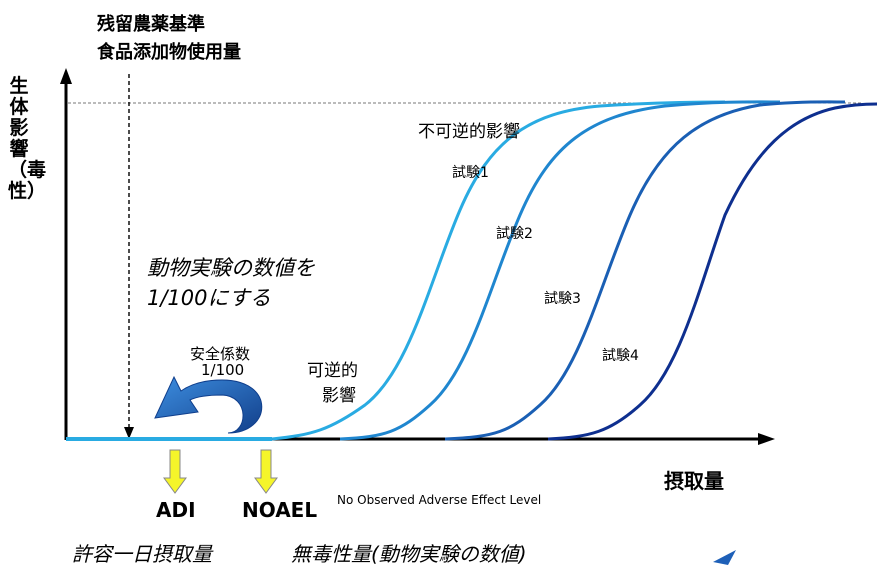 This screenshot has height=567, width=877. What do you see at coordinates (332, 371) in the screenshot?
I see `reversible-effect-label-line1: 可逆的` at bounding box center [332, 371].